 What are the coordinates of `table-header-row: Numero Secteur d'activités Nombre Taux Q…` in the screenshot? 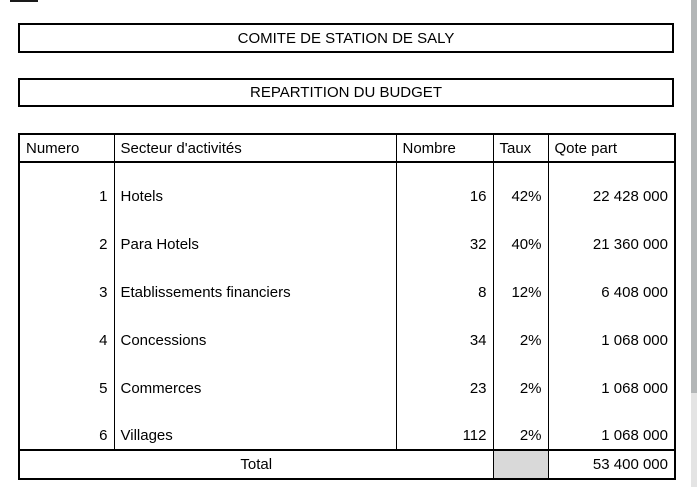 It's located at (347, 148).